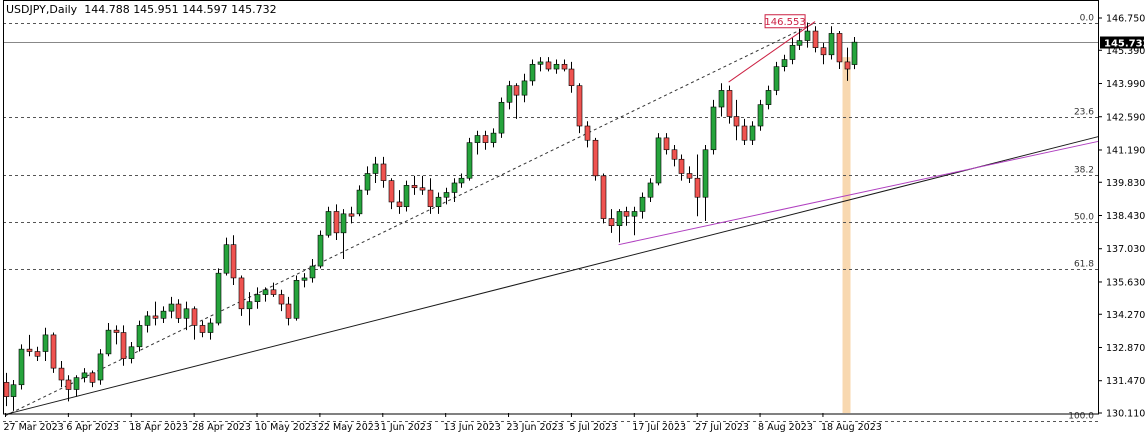 This screenshot has height=442, width=1146. Describe the element at coordinates (1081, 417) in the screenshot. I see `fib-level-label: 100.0` at that location.